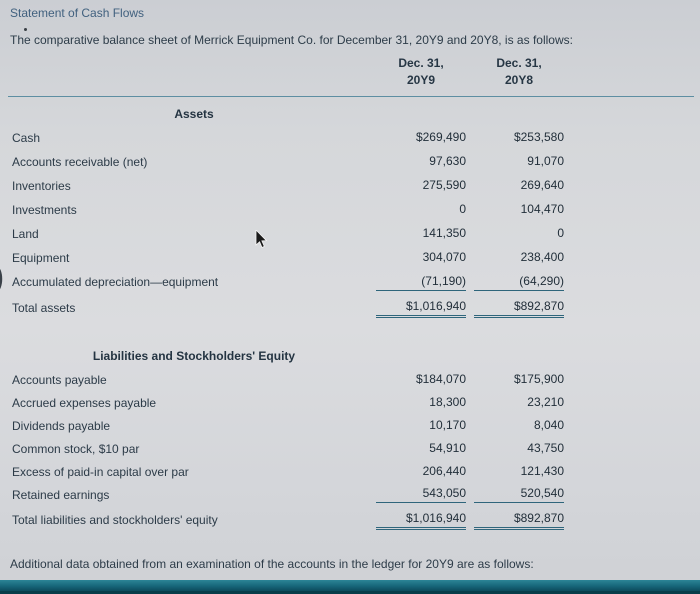  I want to click on column-header-20y9: Dec. 31, 20Y9, so click(421, 72).